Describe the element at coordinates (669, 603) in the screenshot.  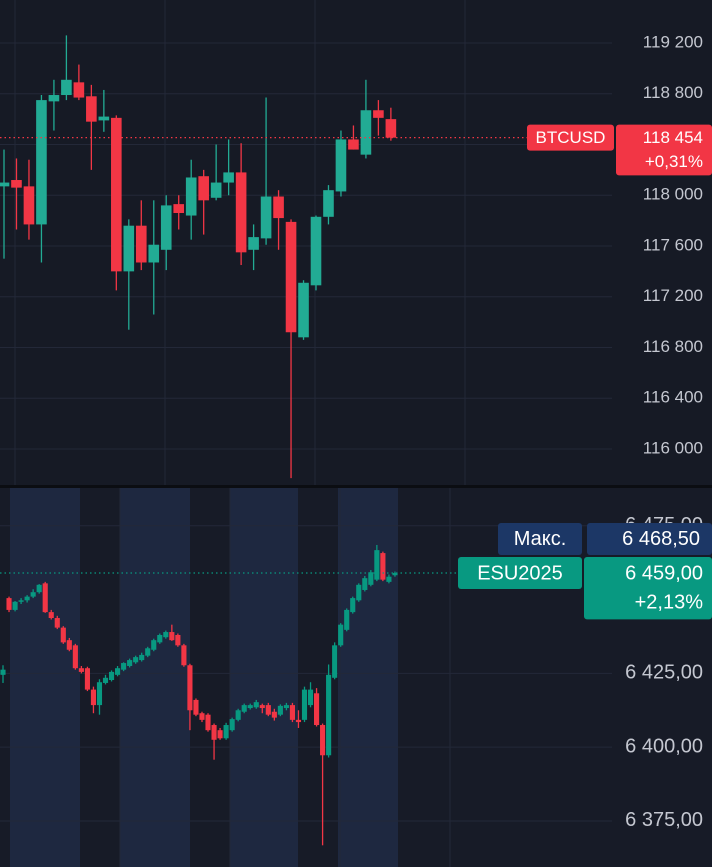
I see `price-change: +2,13%` at that location.